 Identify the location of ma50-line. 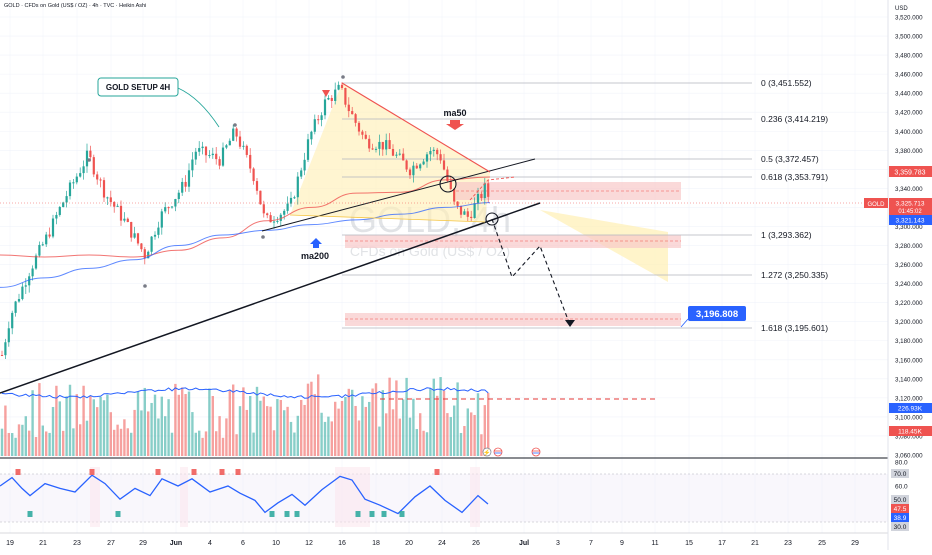
(245, 217).